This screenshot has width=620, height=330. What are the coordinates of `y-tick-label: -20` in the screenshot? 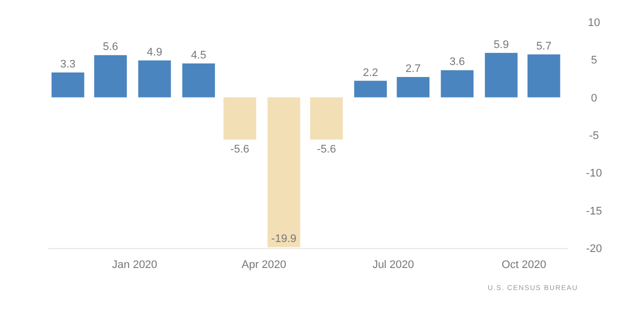 It's located at (594, 249).